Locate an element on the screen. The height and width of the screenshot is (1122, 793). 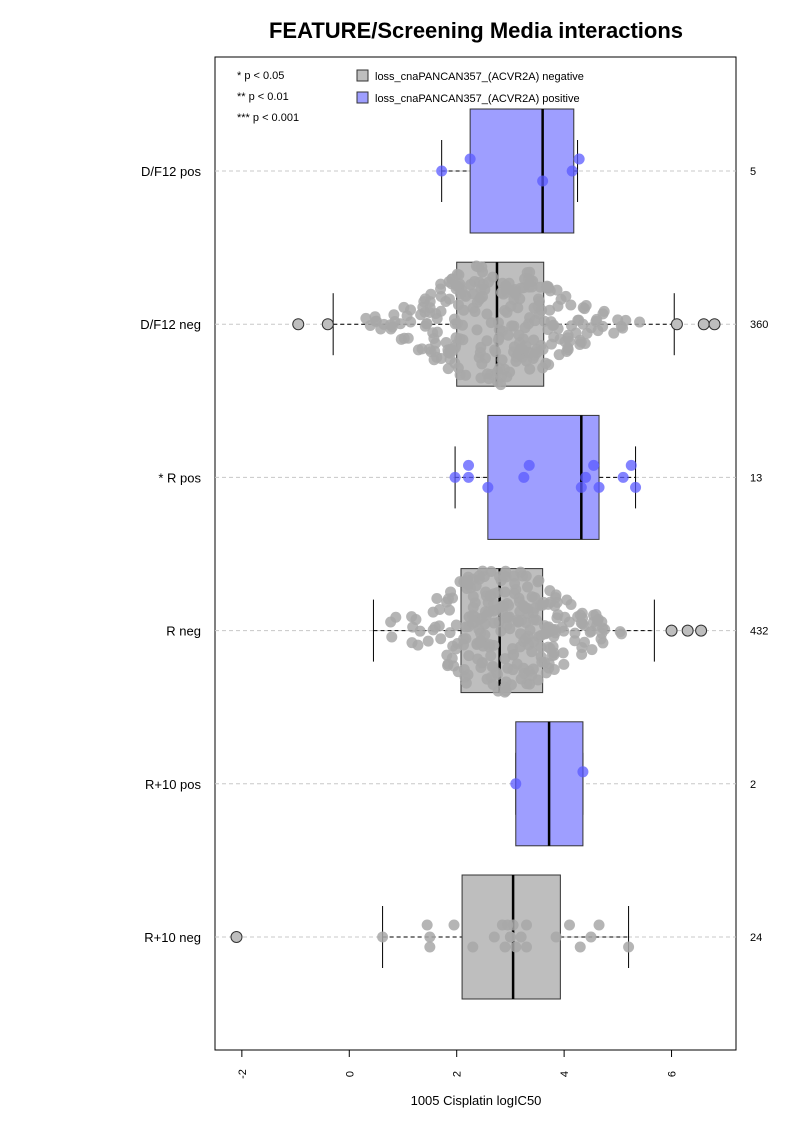
x-tick-label: 4 is located at coordinates (565, 1074).